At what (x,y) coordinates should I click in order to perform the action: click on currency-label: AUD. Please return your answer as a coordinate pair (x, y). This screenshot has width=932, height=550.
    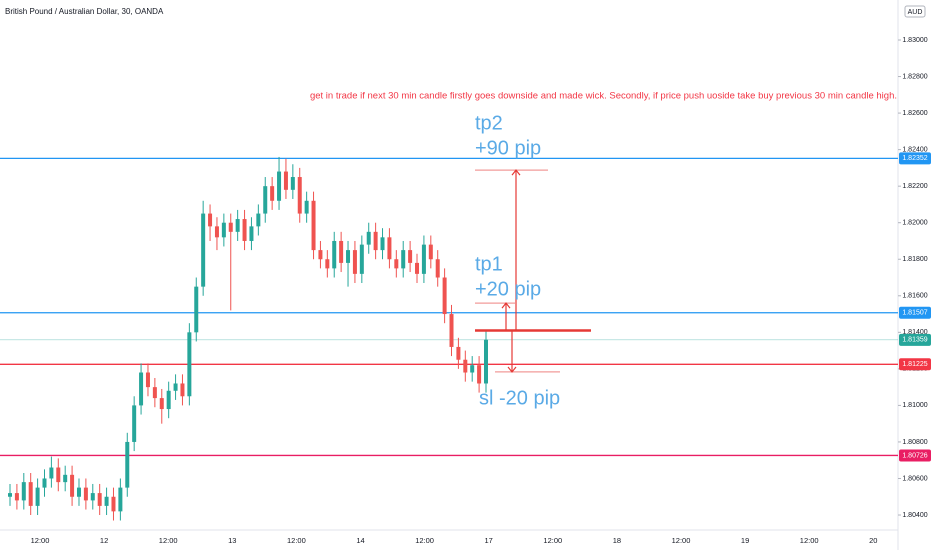
    Looking at the image, I should click on (915, 12).